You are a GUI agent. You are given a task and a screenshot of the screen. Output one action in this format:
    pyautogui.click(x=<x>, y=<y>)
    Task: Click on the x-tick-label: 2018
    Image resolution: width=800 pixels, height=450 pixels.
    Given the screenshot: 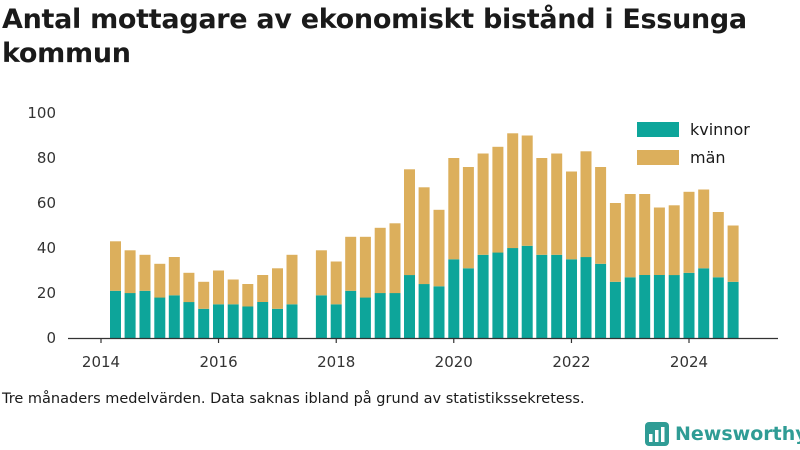 What is the action you would take?
    pyautogui.click(x=336, y=362)
    